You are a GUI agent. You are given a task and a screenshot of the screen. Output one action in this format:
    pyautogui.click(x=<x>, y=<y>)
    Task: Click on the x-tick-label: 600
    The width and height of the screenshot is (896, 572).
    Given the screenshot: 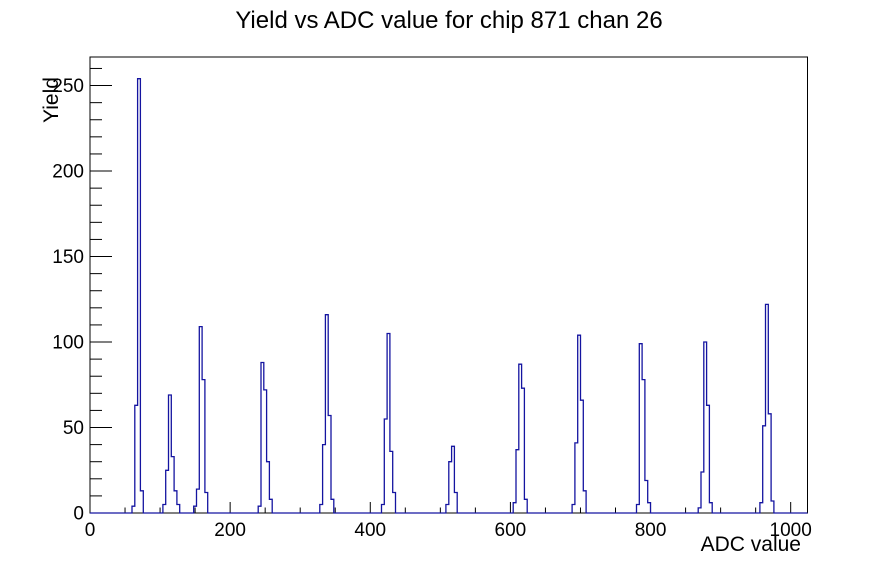 What is the action you would take?
    pyautogui.click(x=511, y=530)
    